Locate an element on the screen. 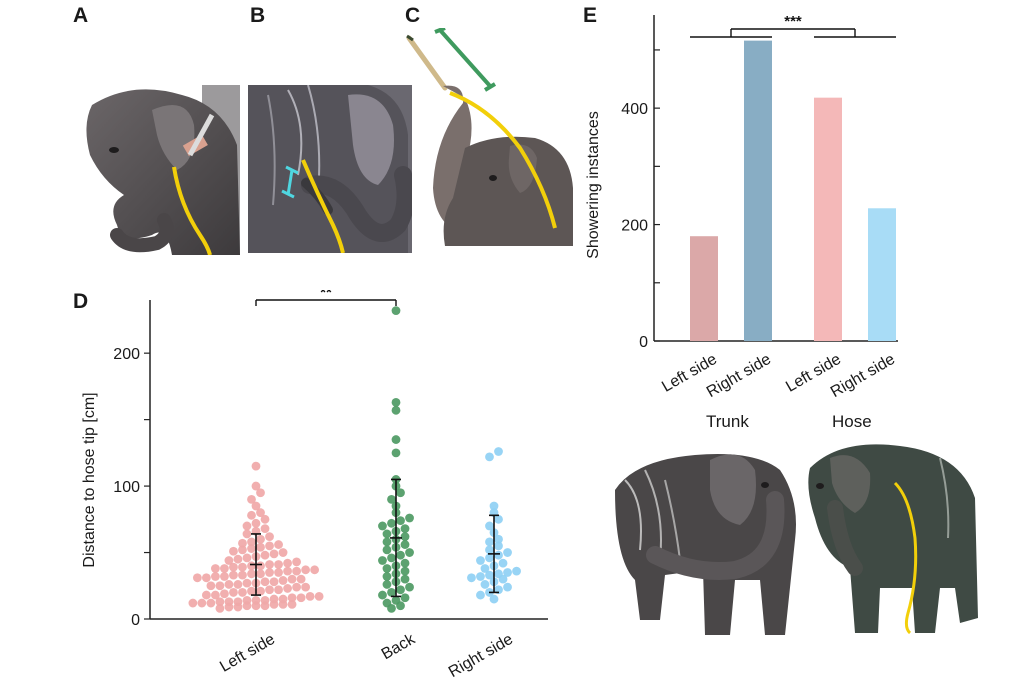  chart-e-y-tick-label: 200 is located at coordinates (634, 226).